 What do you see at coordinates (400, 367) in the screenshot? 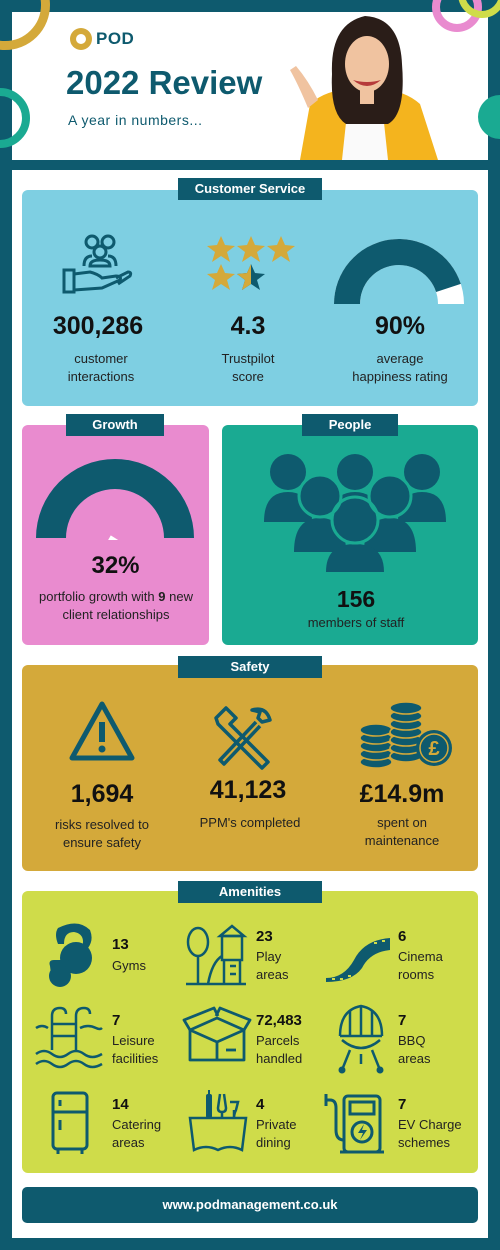
I see `happiness-rating-caption: average happiness rating` at bounding box center [400, 367].